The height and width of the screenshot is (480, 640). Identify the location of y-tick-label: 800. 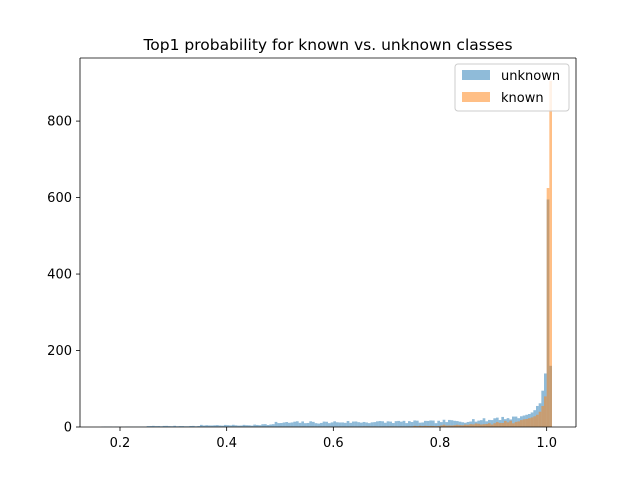
(59, 122).